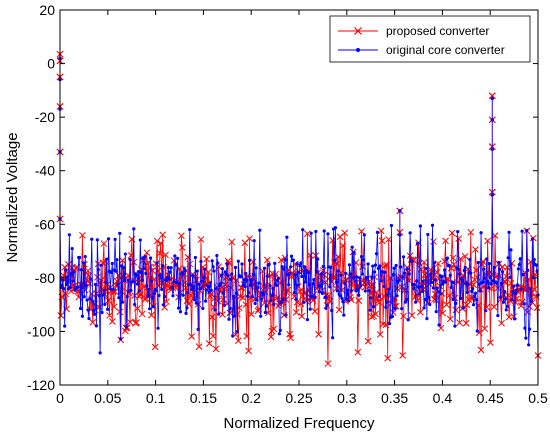 The width and height of the screenshot is (550, 434). Describe the element at coordinates (298, 398) in the screenshot. I see `x-tick-label: 0.25` at that location.